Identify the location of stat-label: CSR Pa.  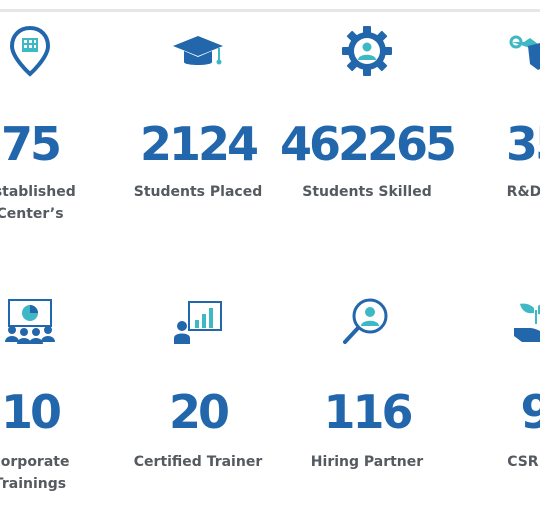
(523, 462).